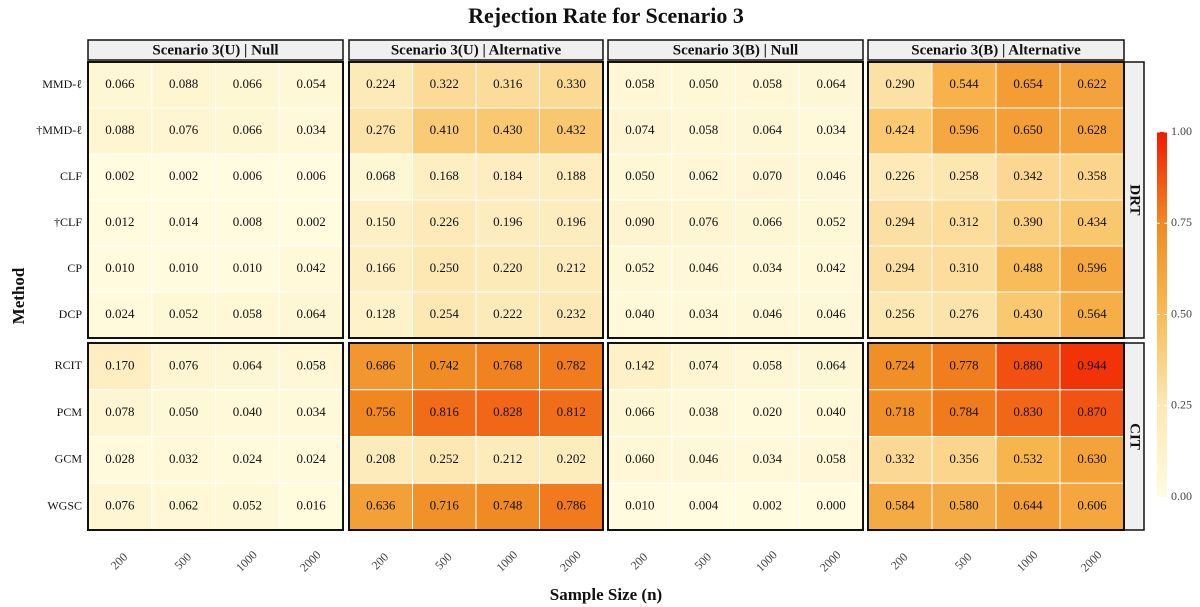 This screenshot has height=607, width=1200. I want to click on cell-label: 0.332, so click(899, 458).